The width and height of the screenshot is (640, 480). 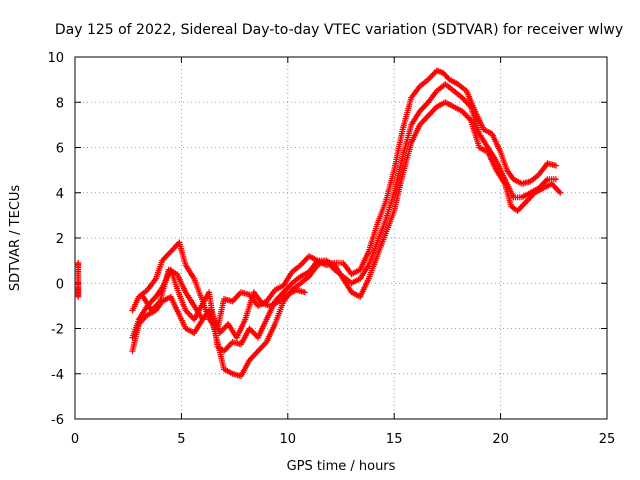 What do you see at coordinates (60, 239) in the screenshot?
I see `y-tick-label: 2` at bounding box center [60, 239].